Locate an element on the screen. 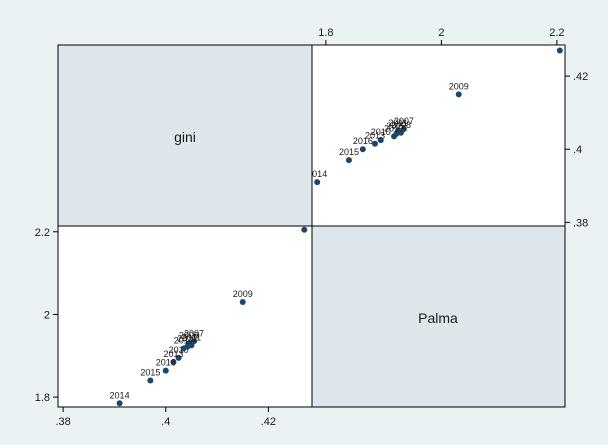 The width and height of the screenshot is (608, 445). bottom-axis-gini: .38 .4 .42 is located at coordinates (165, 417).